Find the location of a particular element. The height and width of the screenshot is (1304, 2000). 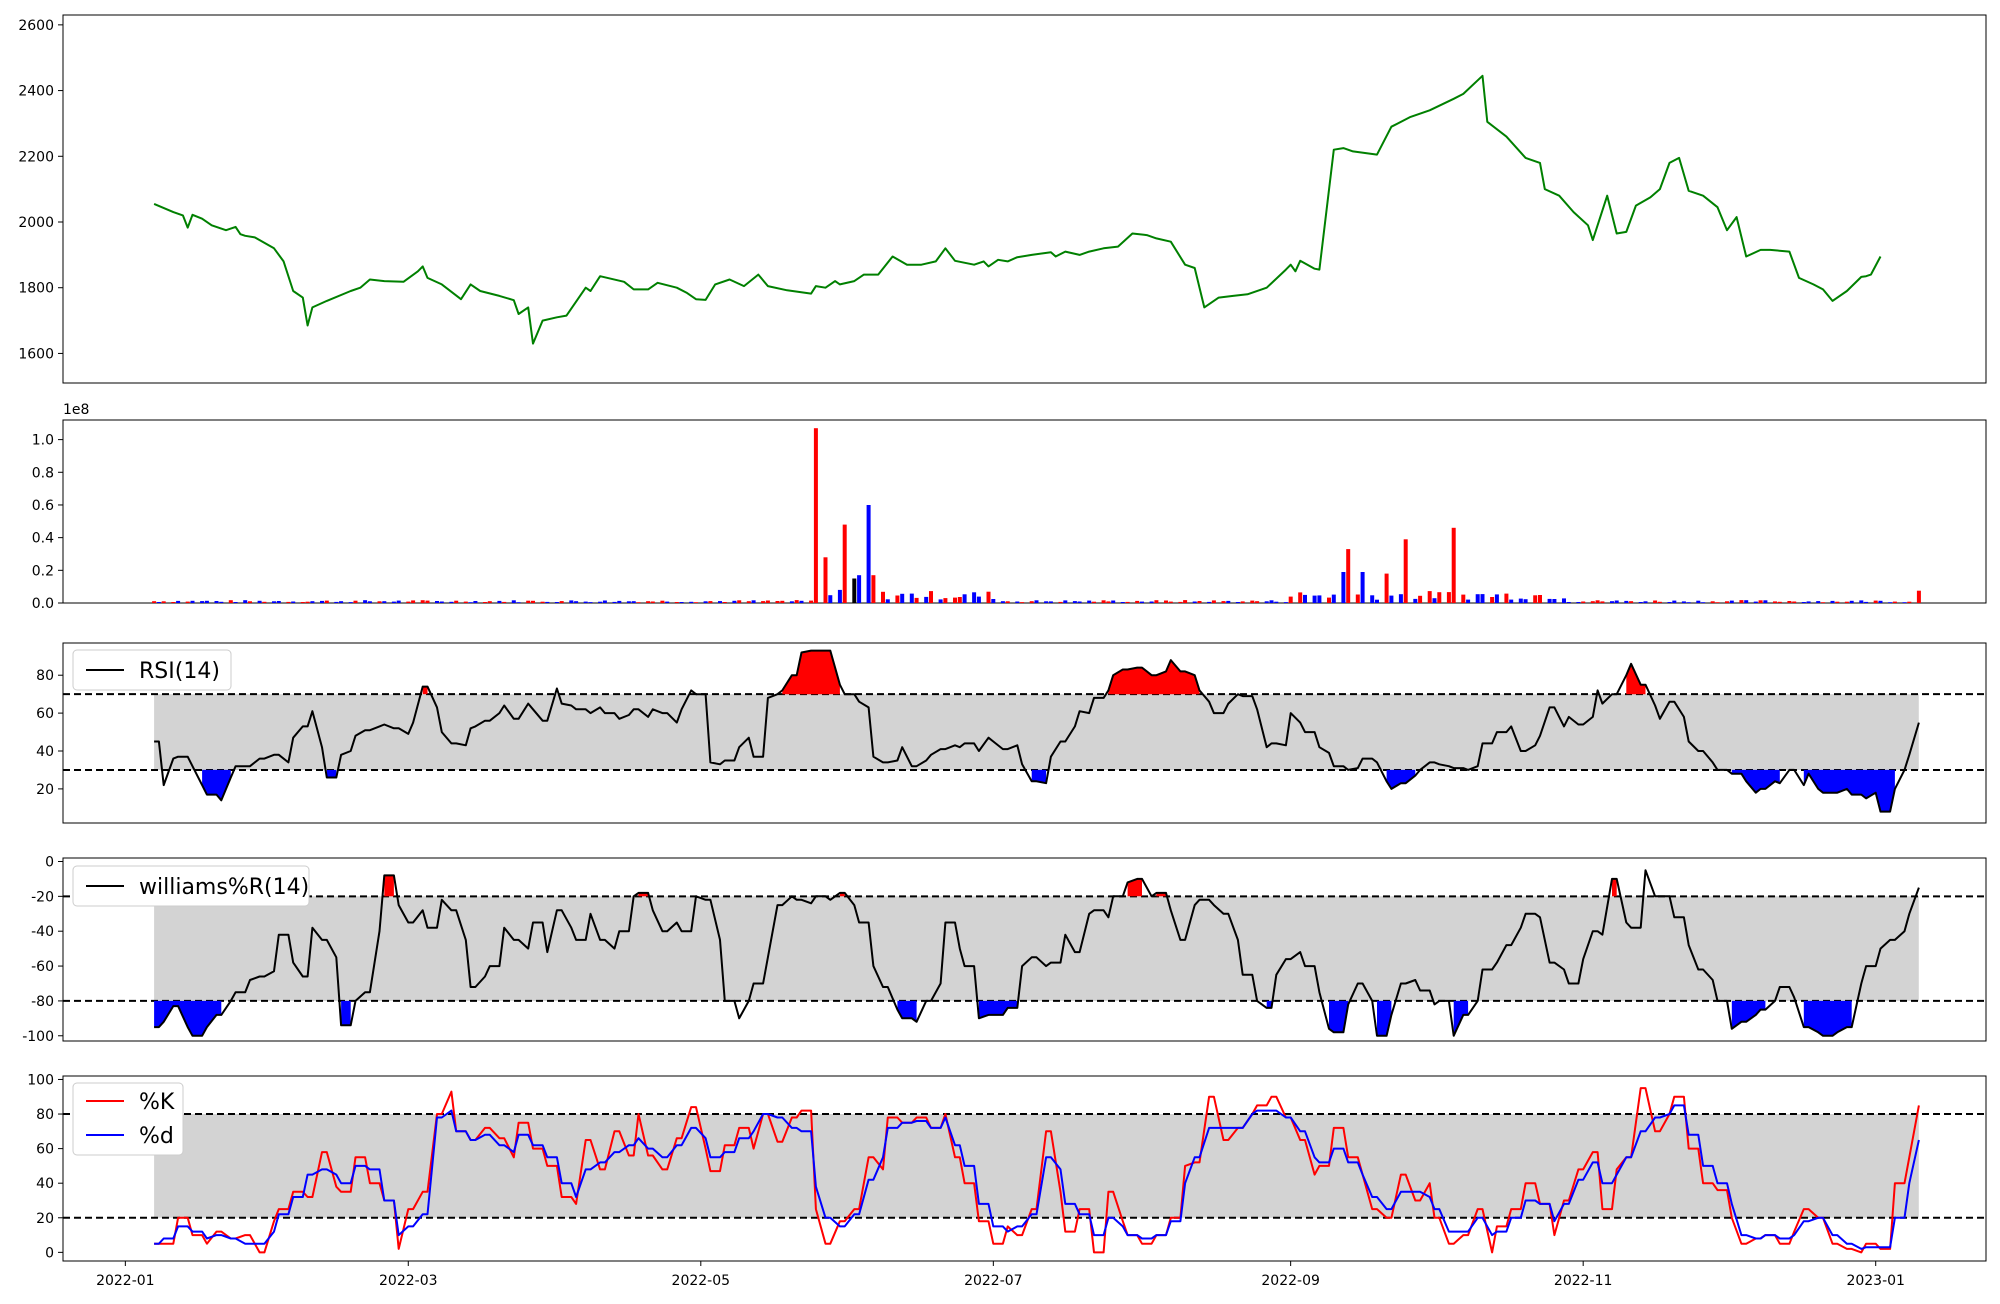

williams-legend: williams%R(14) is located at coordinates (191, 886).